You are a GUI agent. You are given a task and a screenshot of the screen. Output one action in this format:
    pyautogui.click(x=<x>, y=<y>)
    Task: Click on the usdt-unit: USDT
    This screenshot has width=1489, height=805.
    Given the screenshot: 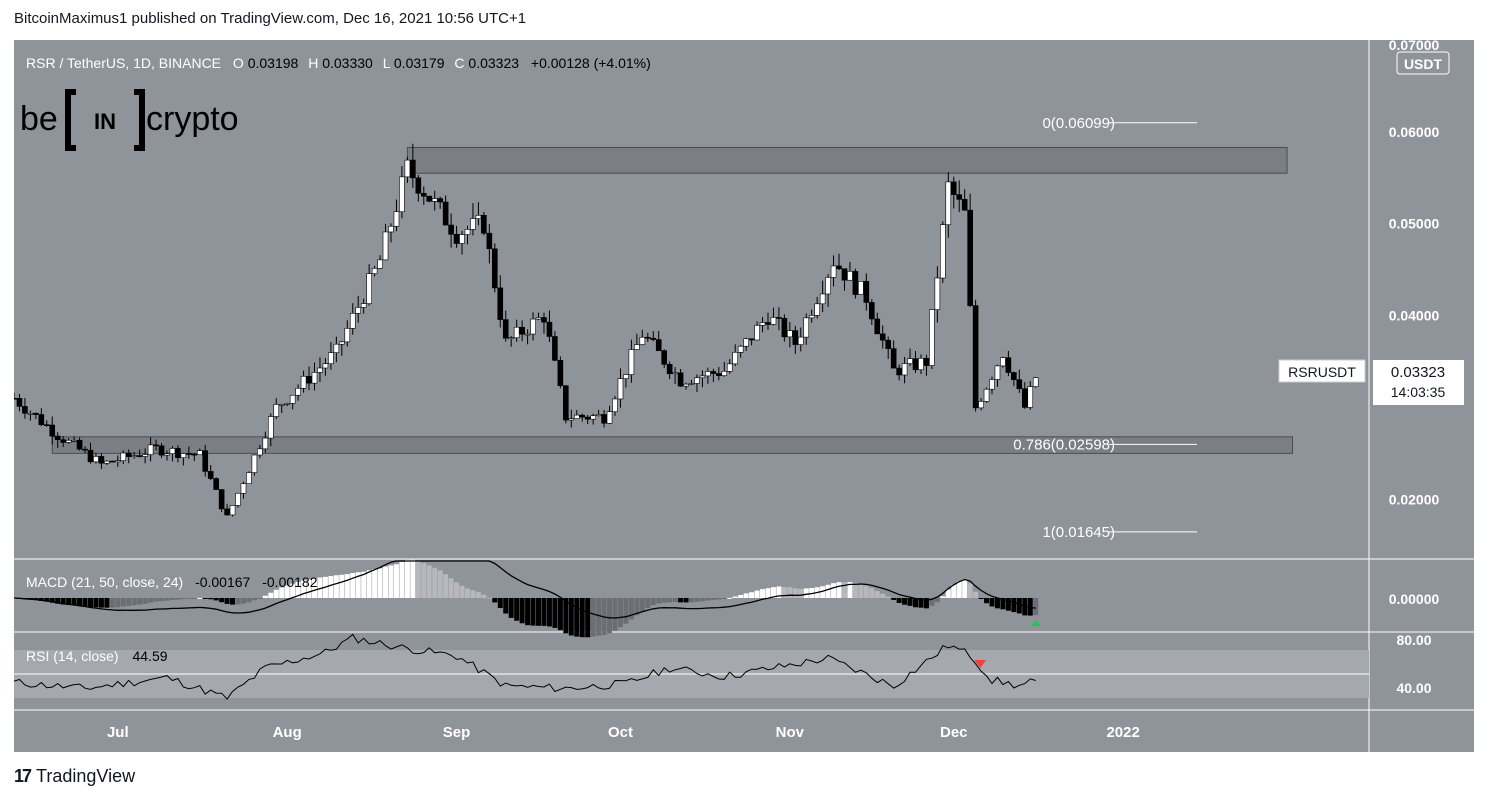 What is the action you would take?
    pyautogui.click(x=1423, y=64)
    